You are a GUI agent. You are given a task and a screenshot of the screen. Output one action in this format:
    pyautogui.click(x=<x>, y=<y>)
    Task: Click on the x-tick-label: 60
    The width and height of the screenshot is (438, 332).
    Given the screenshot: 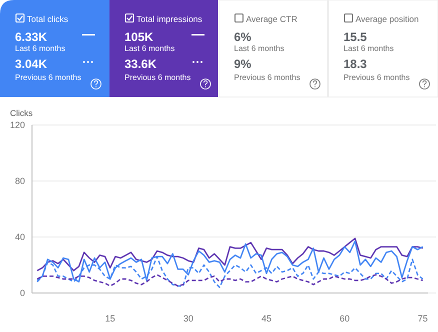 What is the action you would take?
    pyautogui.click(x=345, y=318)
    